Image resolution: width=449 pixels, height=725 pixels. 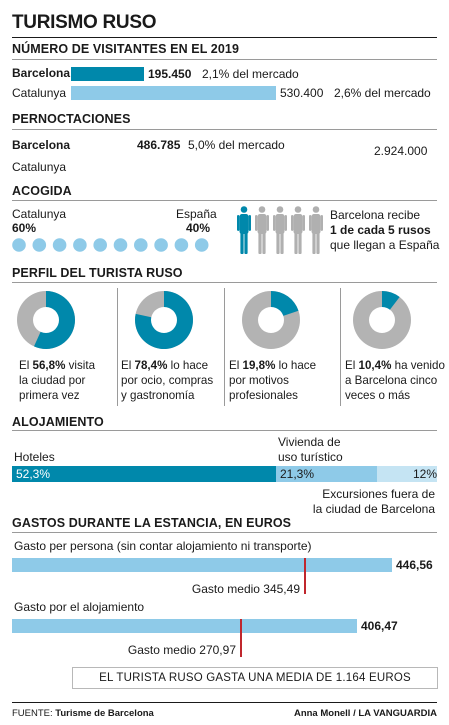 I want to click on donut-hole-first-visit, so click(x=46, y=320).